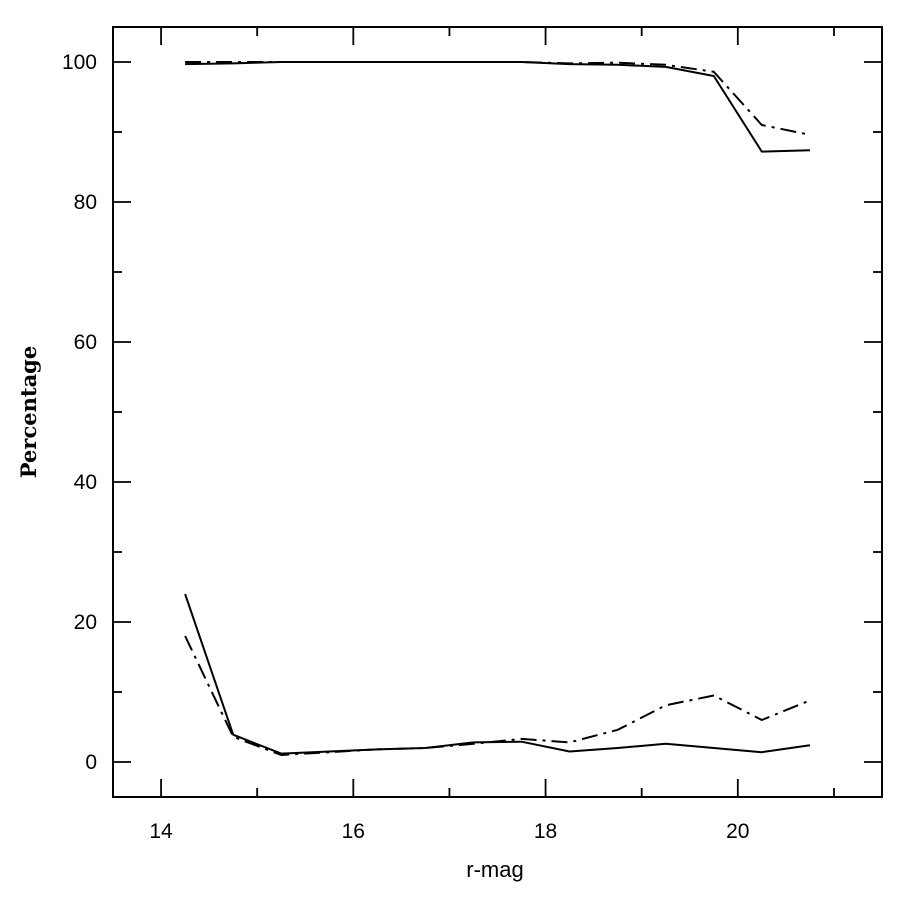 This screenshot has height=898, width=910. What do you see at coordinates (353, 831) in the screenshot?
I see `x-tick-label: 16` at bounding box center [353, 831].